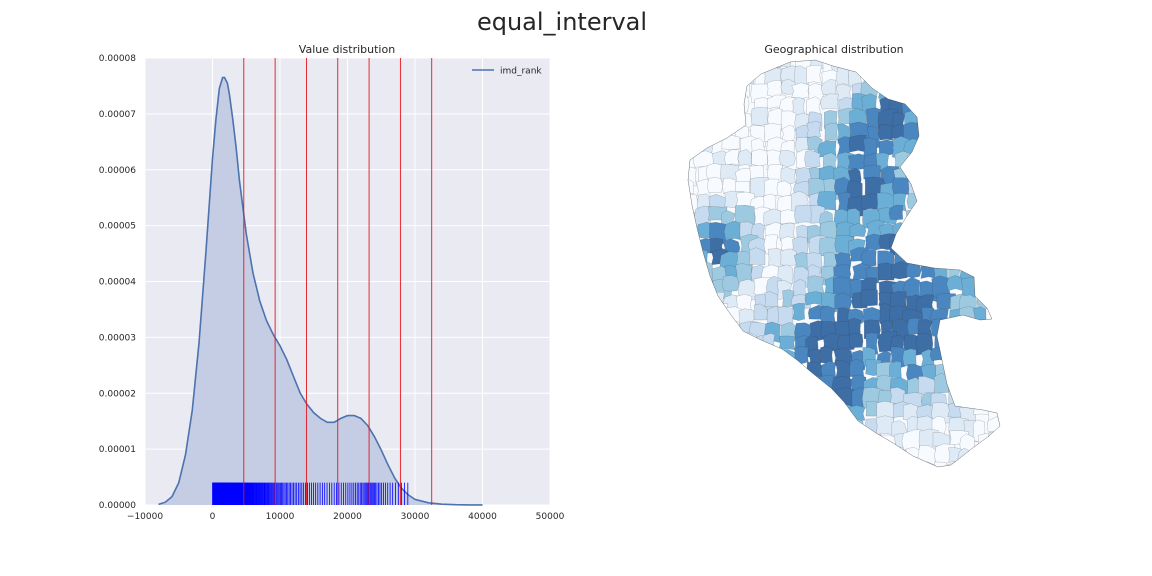 Image resolution: width=1152 pixels, height=576 pixels. Describe the element at coordinates (338, 281) in the screenshot. I see `class-break-lines` at that location.